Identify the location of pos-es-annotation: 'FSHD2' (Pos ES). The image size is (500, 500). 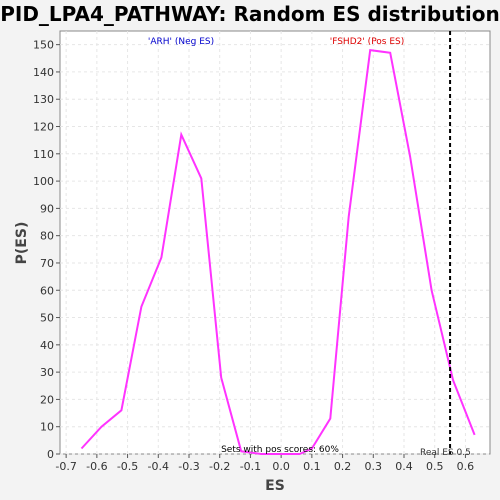
(367, 42).